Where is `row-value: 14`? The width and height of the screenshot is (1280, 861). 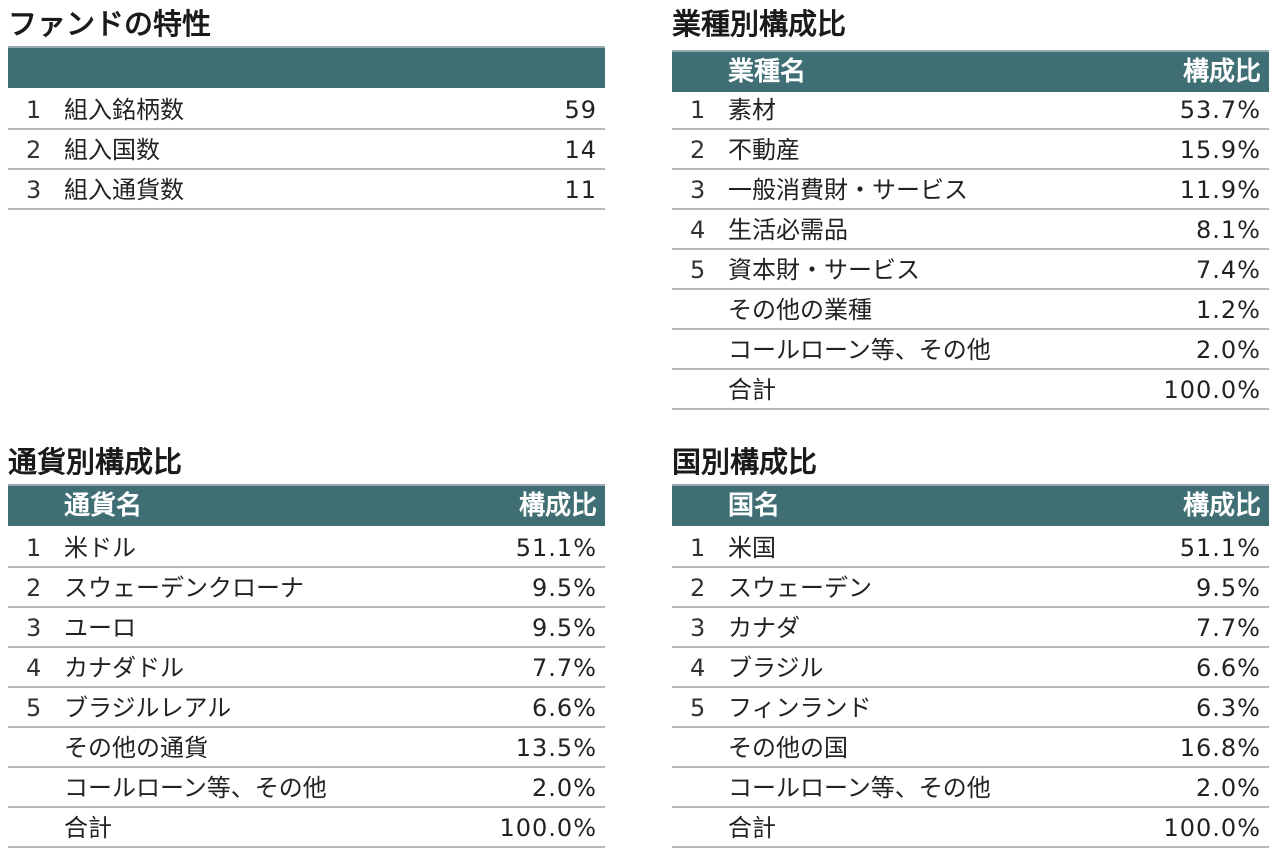
row-value: 14 is located at coordinates (580, 150).